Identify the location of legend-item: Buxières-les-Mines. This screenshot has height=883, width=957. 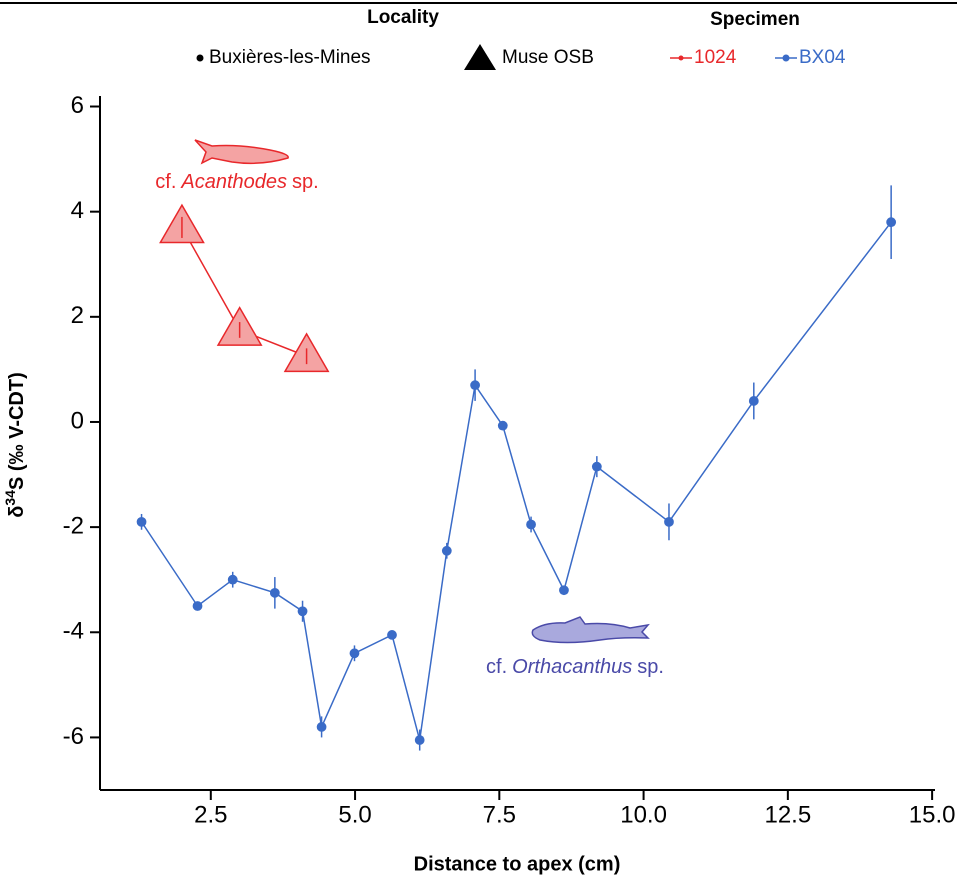
(283, 57).